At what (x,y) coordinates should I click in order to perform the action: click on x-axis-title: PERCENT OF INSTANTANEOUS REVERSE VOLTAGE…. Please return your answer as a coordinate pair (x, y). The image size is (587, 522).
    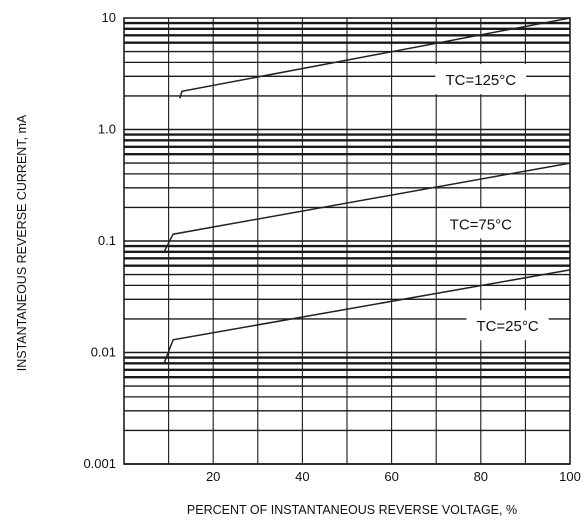
    Looking at the image, I should click on (352, 510).